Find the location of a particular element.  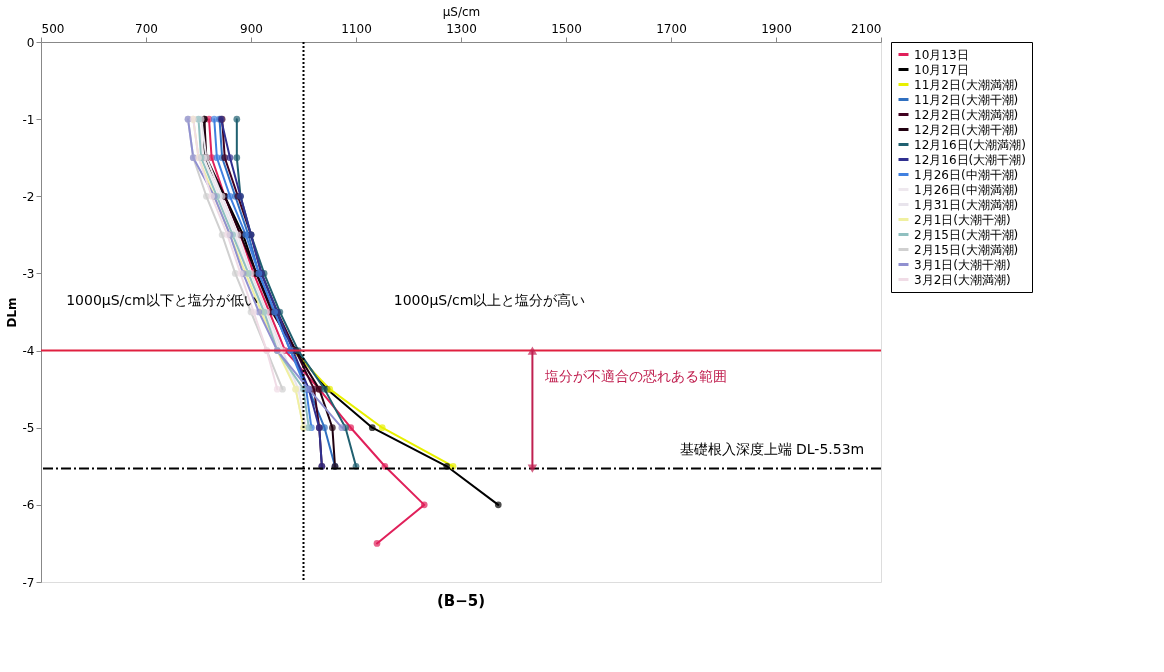

legend-label: 10月17日 is located at coordinates (941, 69).